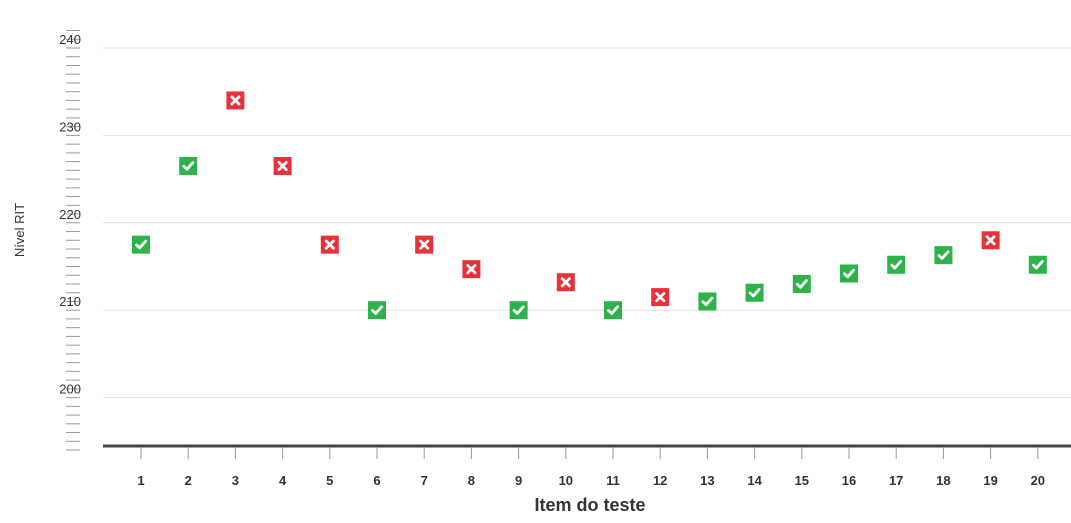 The image size is (1071, 523). Describe the element at coordinates (188, 480) in the screenshot. I see `x-tick-label: 2` at that location.